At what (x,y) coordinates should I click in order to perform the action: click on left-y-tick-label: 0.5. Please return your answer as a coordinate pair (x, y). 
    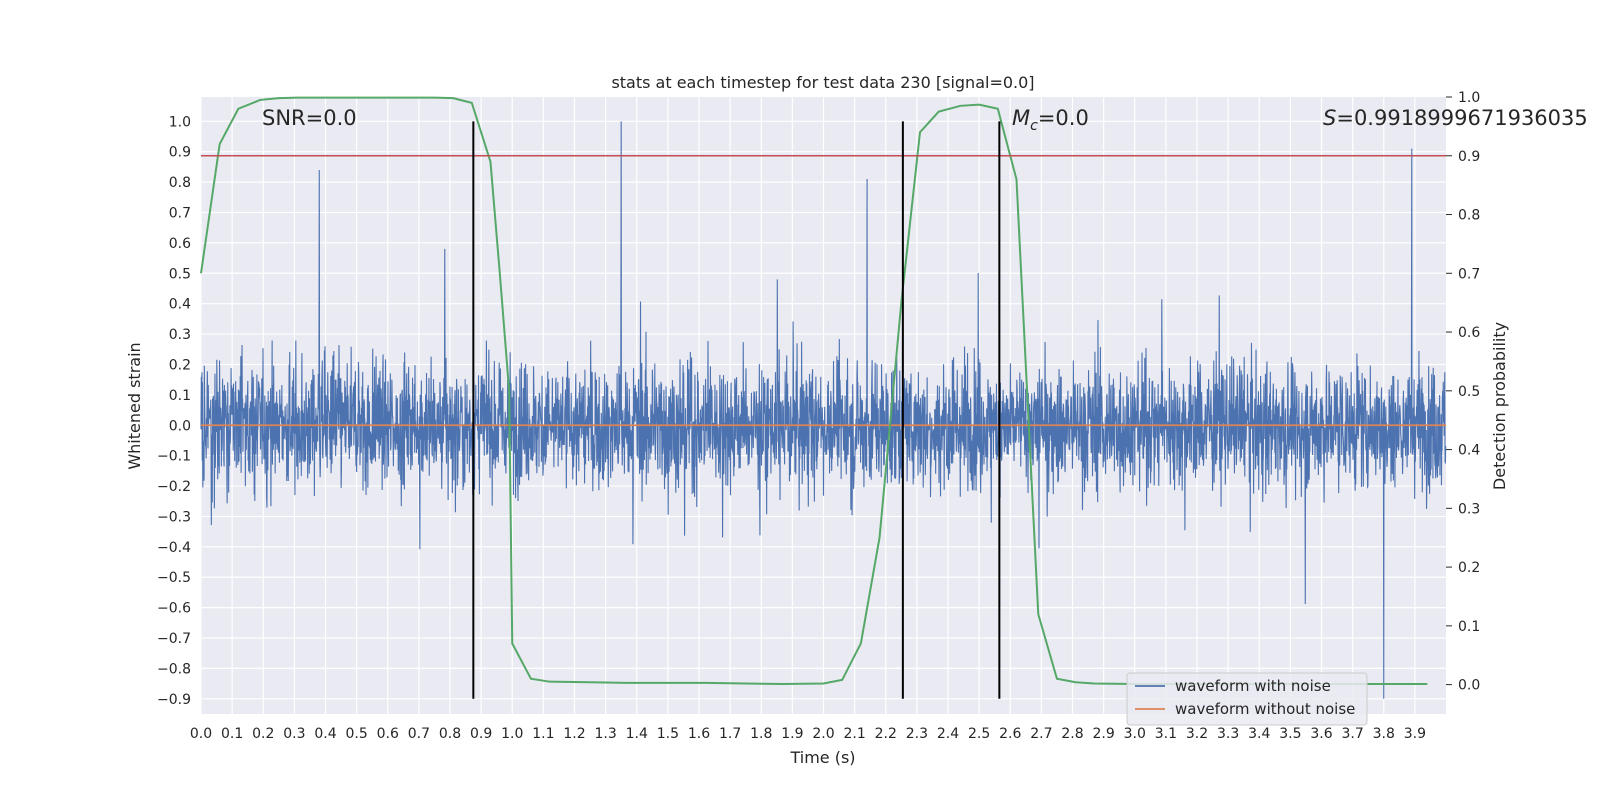
    Looking at the image, I should click on (180, 274).